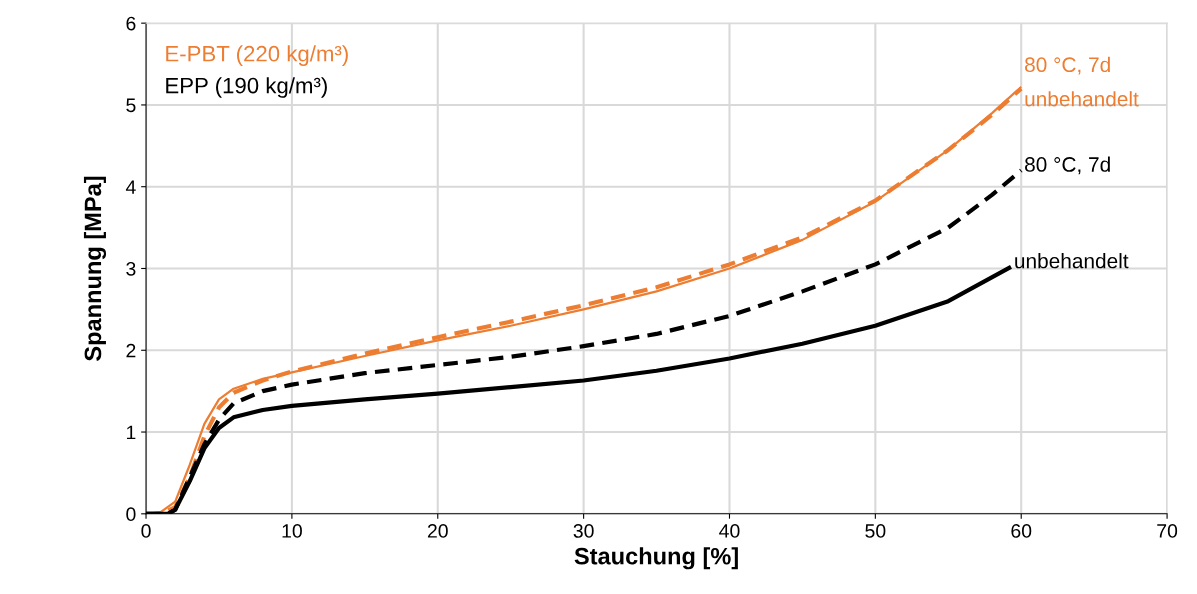 This screenshot has height=594, width=1197. I want to click on x-tick-label: 10, so click(292, 531).